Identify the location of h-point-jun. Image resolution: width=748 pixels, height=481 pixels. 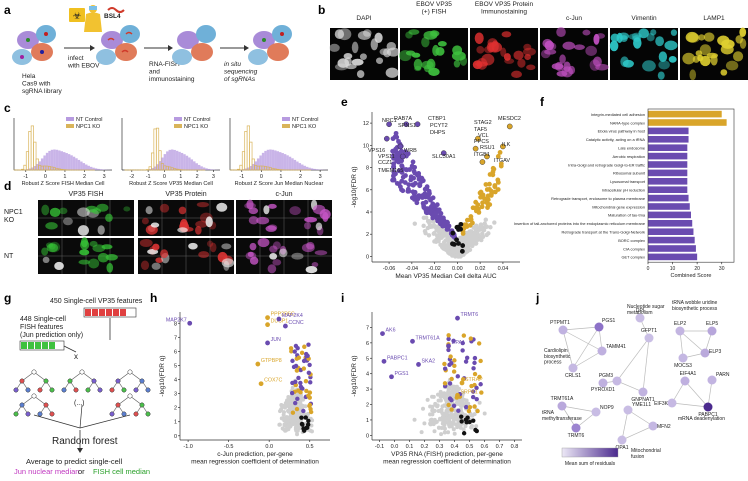
(267, 343).